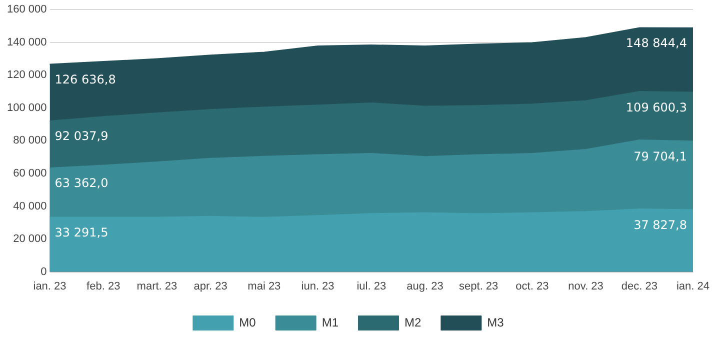  I want to click on y-tick-label: 100 000, so click(26, 108).